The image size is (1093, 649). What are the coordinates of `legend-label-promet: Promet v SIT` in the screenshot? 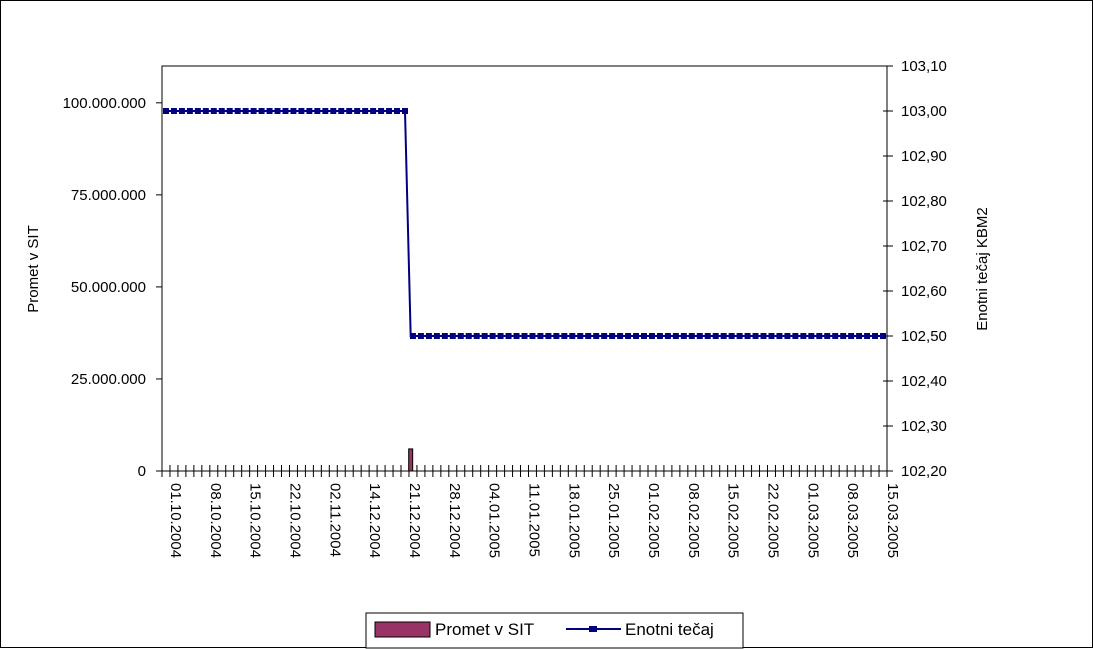 It's located at (484, 629).